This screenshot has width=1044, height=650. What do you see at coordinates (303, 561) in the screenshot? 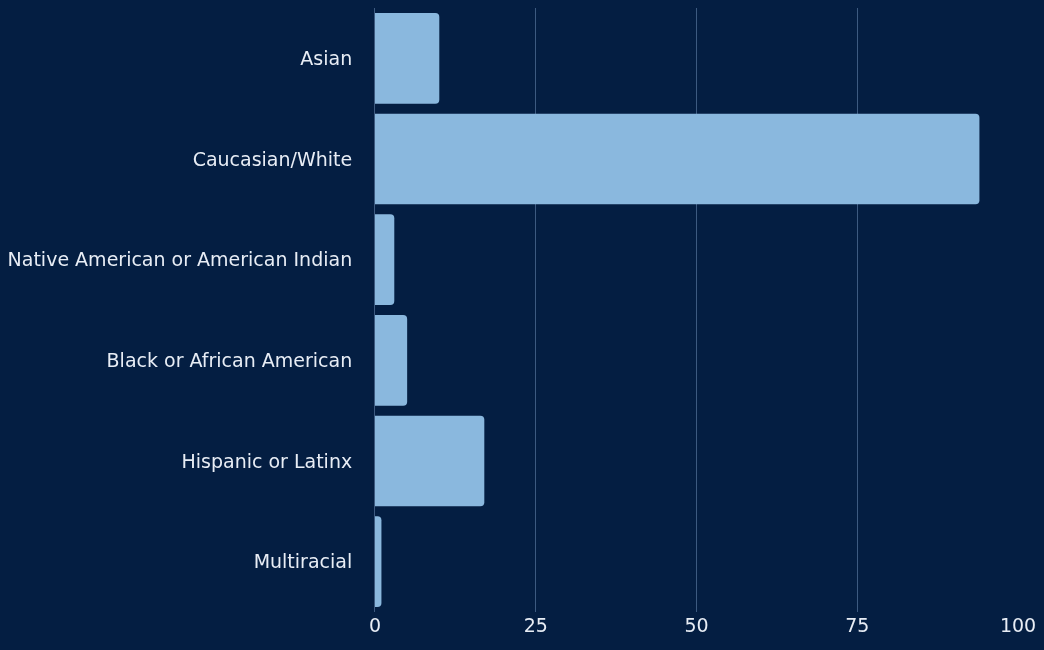
I see `y-tick-label: Multiracial` at bounding box center [303, 561].